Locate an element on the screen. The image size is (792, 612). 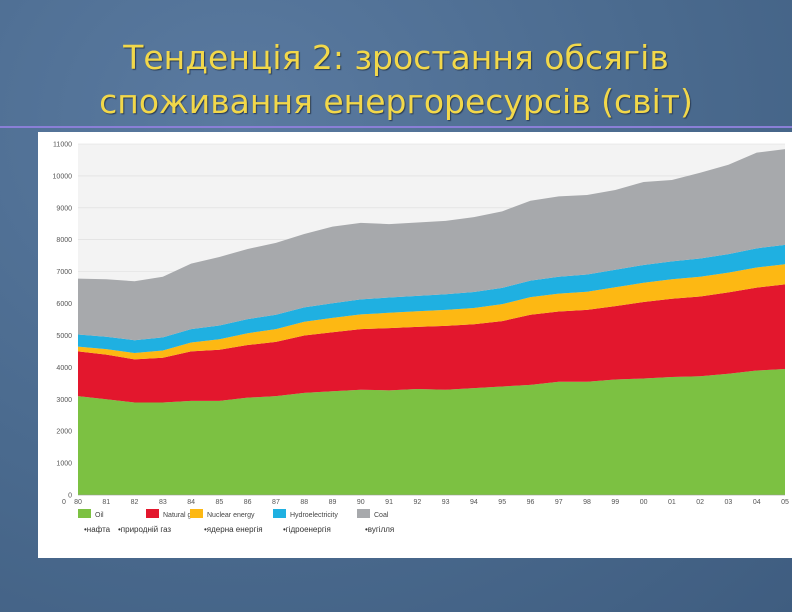
x-tick-label: 01 is located at coordinates (672, 502).